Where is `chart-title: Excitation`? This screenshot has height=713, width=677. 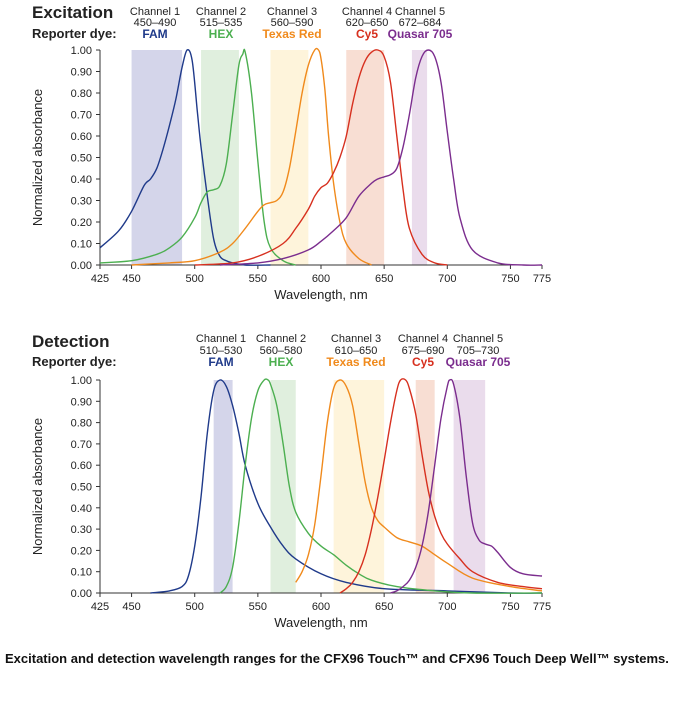 chart-title: Excitation is located at coordinates (72, 12).